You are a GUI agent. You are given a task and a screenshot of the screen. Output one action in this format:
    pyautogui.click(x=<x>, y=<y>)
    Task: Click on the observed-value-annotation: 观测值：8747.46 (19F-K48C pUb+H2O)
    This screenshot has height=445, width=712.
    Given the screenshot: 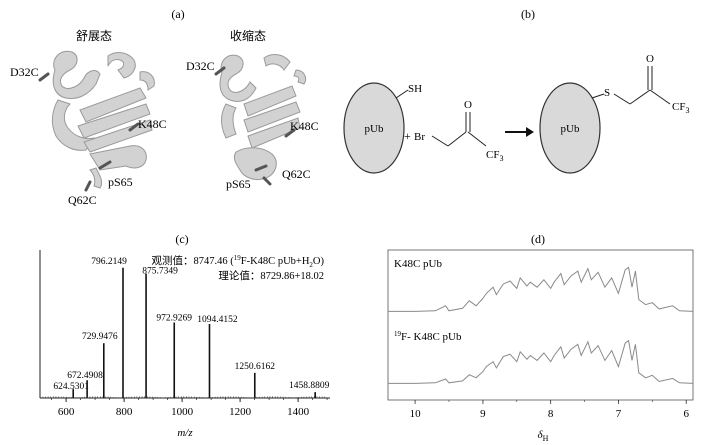 What is the action you would take?
    pyautogui.click(x=238, y=261)
    